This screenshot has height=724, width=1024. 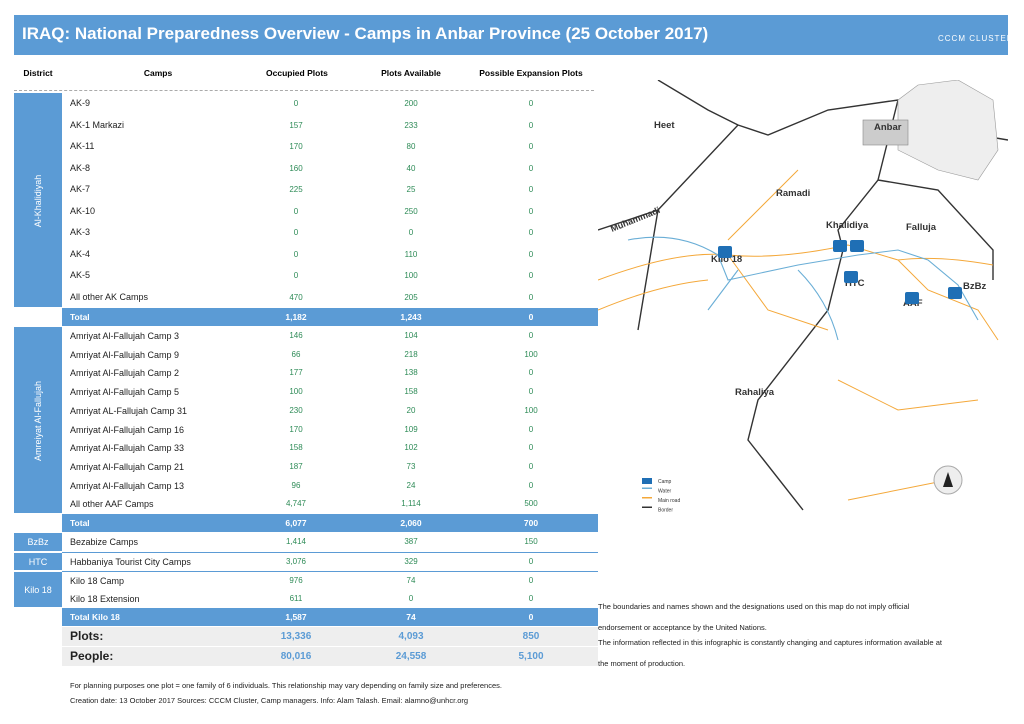 I want to click on value-cell: 158, so click(x=296, y=448).